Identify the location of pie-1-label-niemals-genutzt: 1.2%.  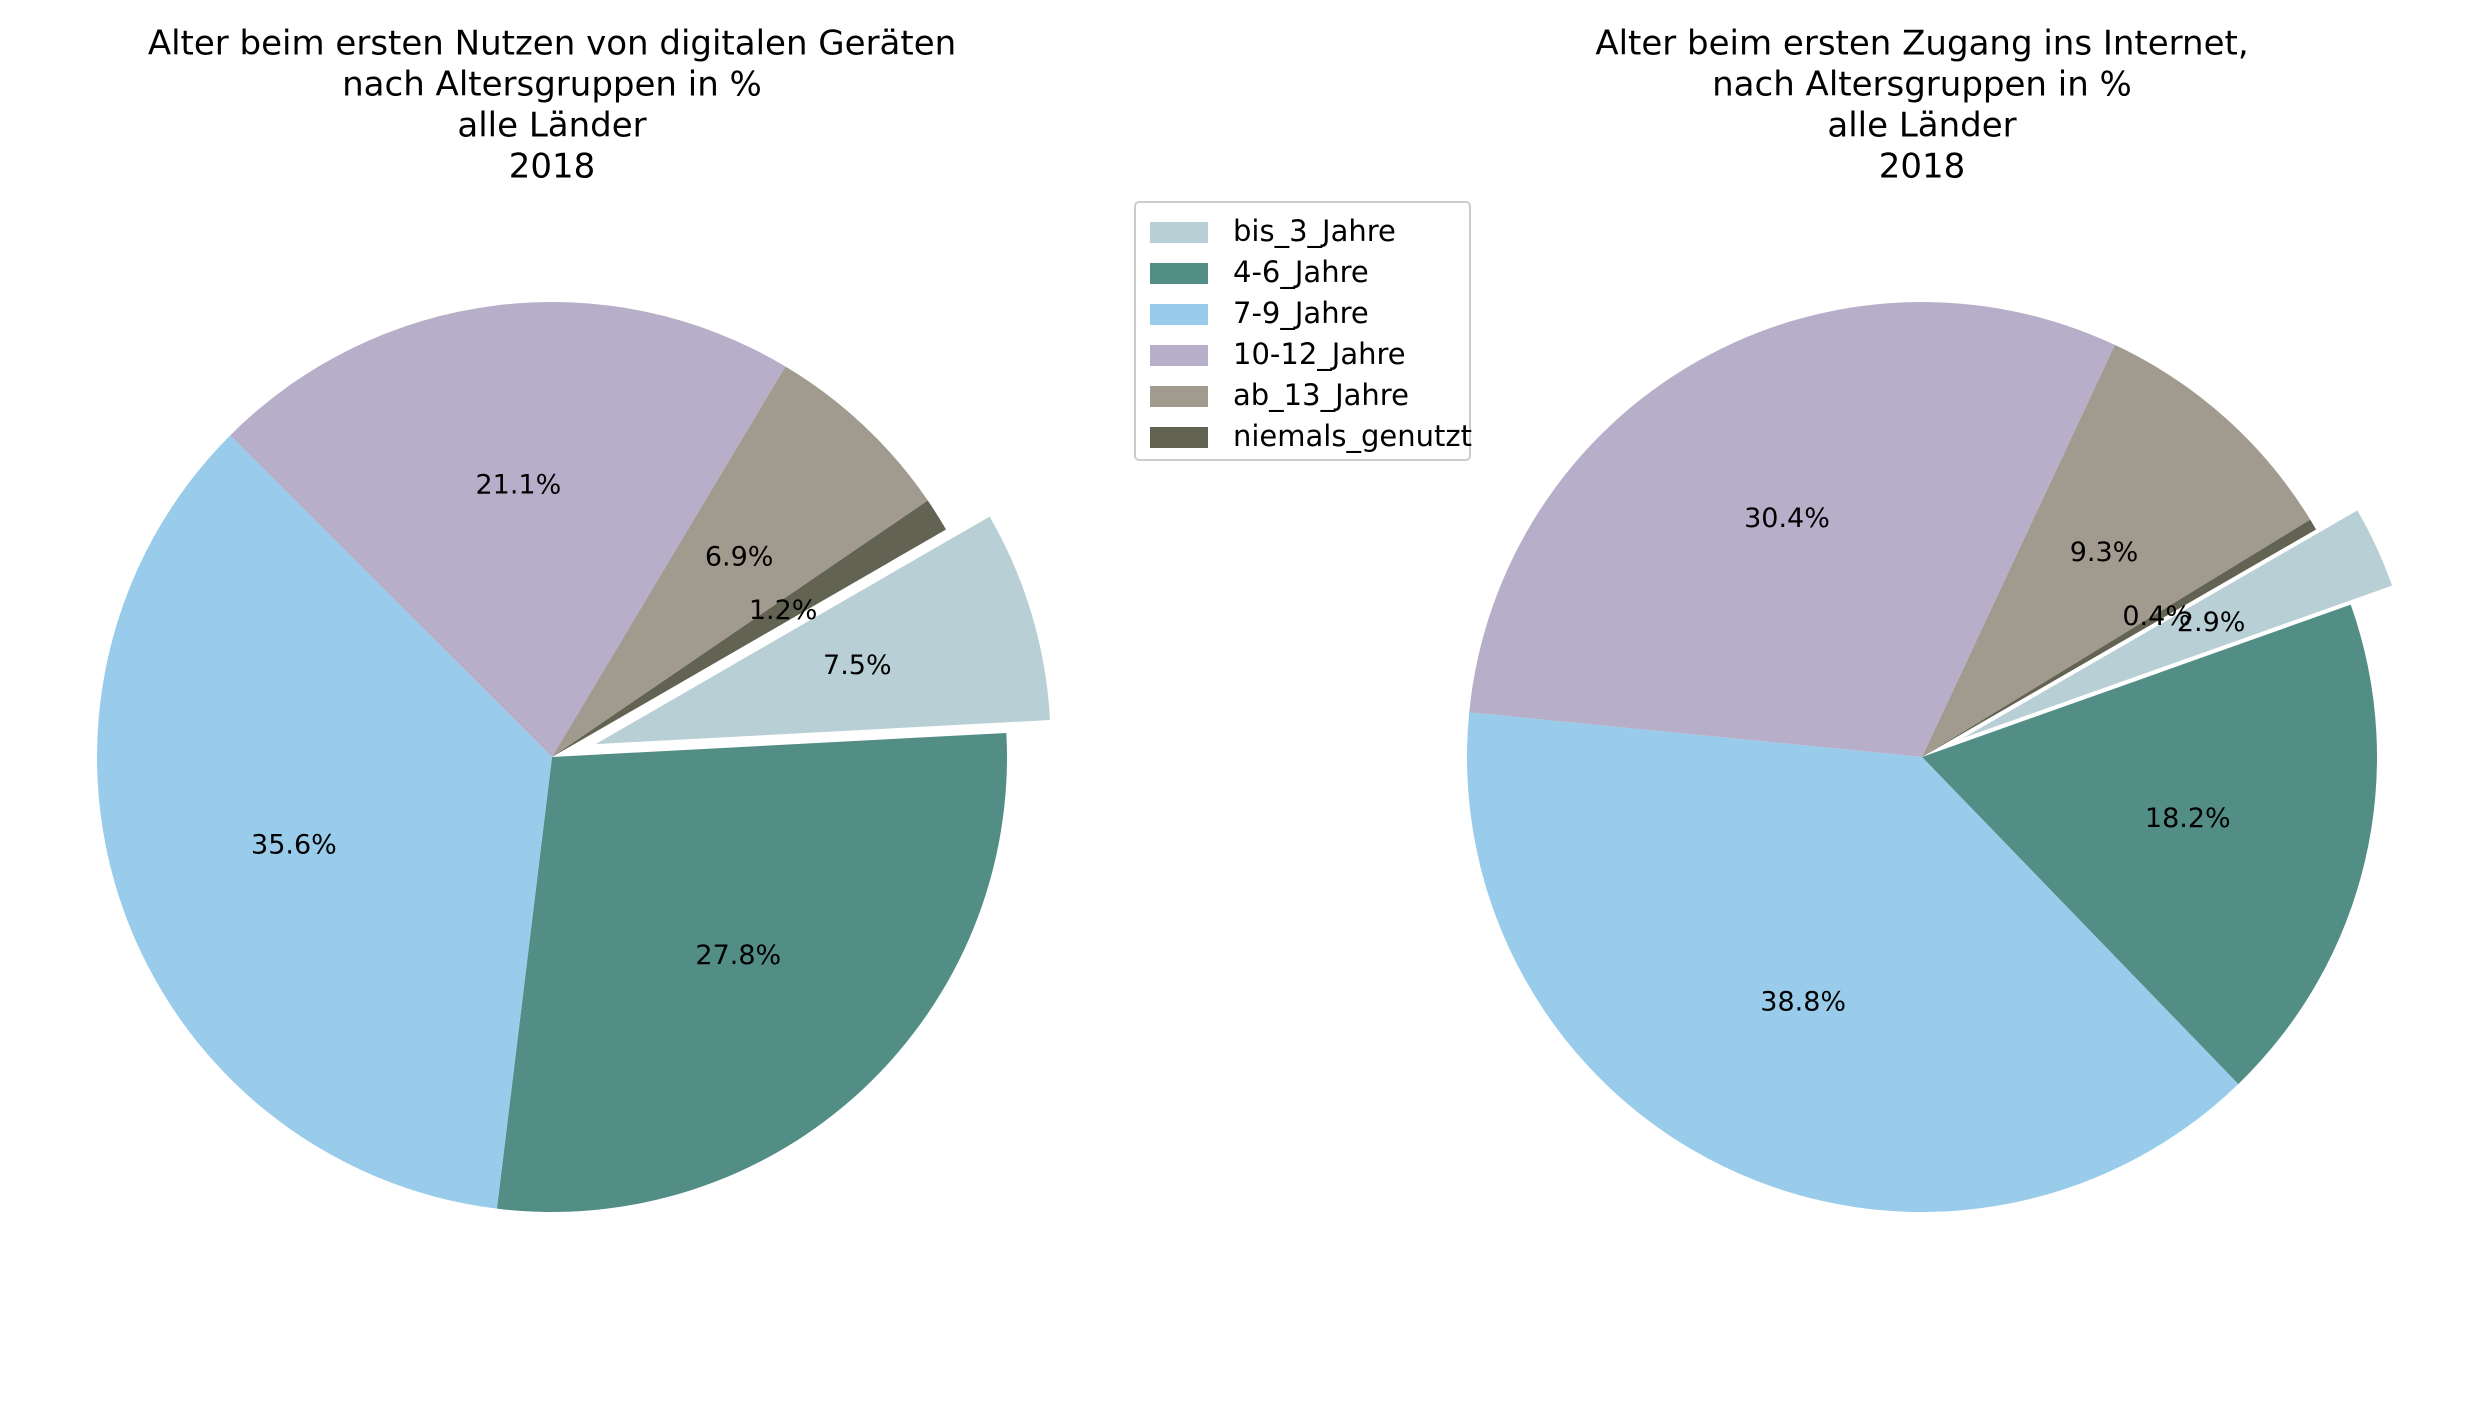
(783, 610).